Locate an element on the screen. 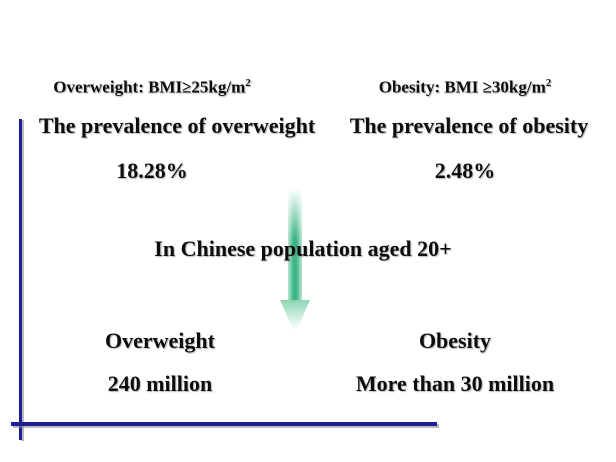  overweight-prevalence-label: The prevalence of overweight is located at coordinates (177, 125).